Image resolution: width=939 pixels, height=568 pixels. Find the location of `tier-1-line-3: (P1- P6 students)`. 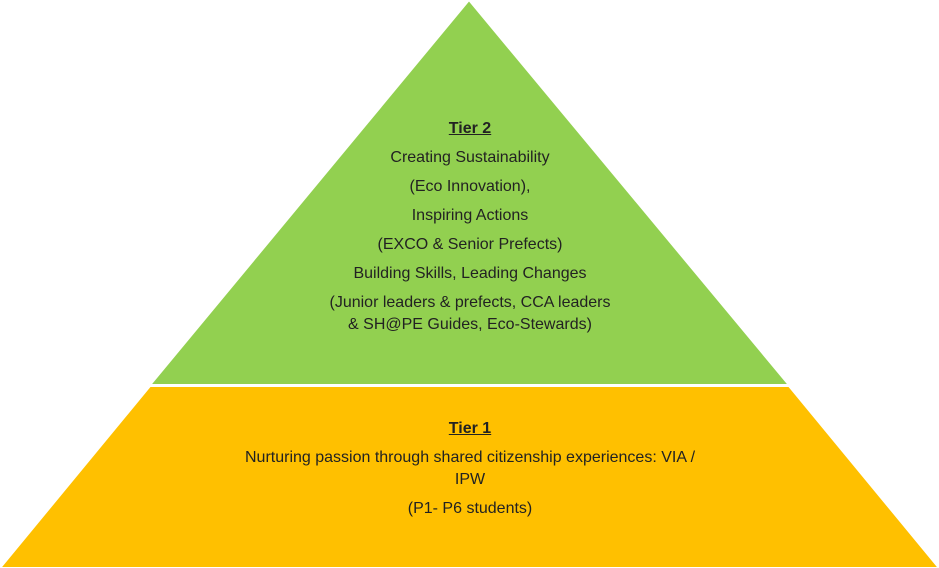

tier-1-line-3: (P1- P6 students) is located at coordinates (470, 508).